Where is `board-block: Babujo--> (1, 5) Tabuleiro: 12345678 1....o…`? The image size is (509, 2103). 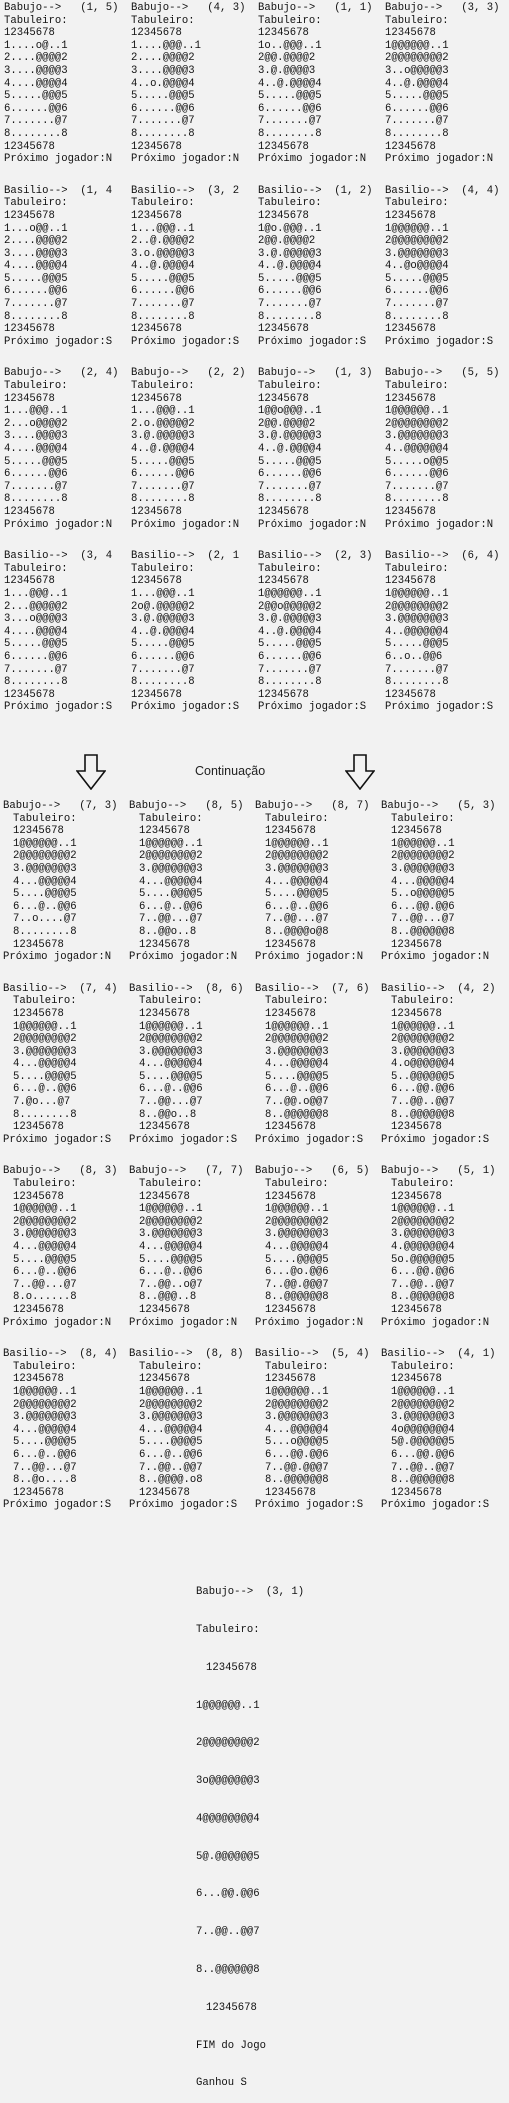
board-block: Babujo--> (1, 5) Tabuleiro: 12345678 1....o… is located at coordinates (63, 84).